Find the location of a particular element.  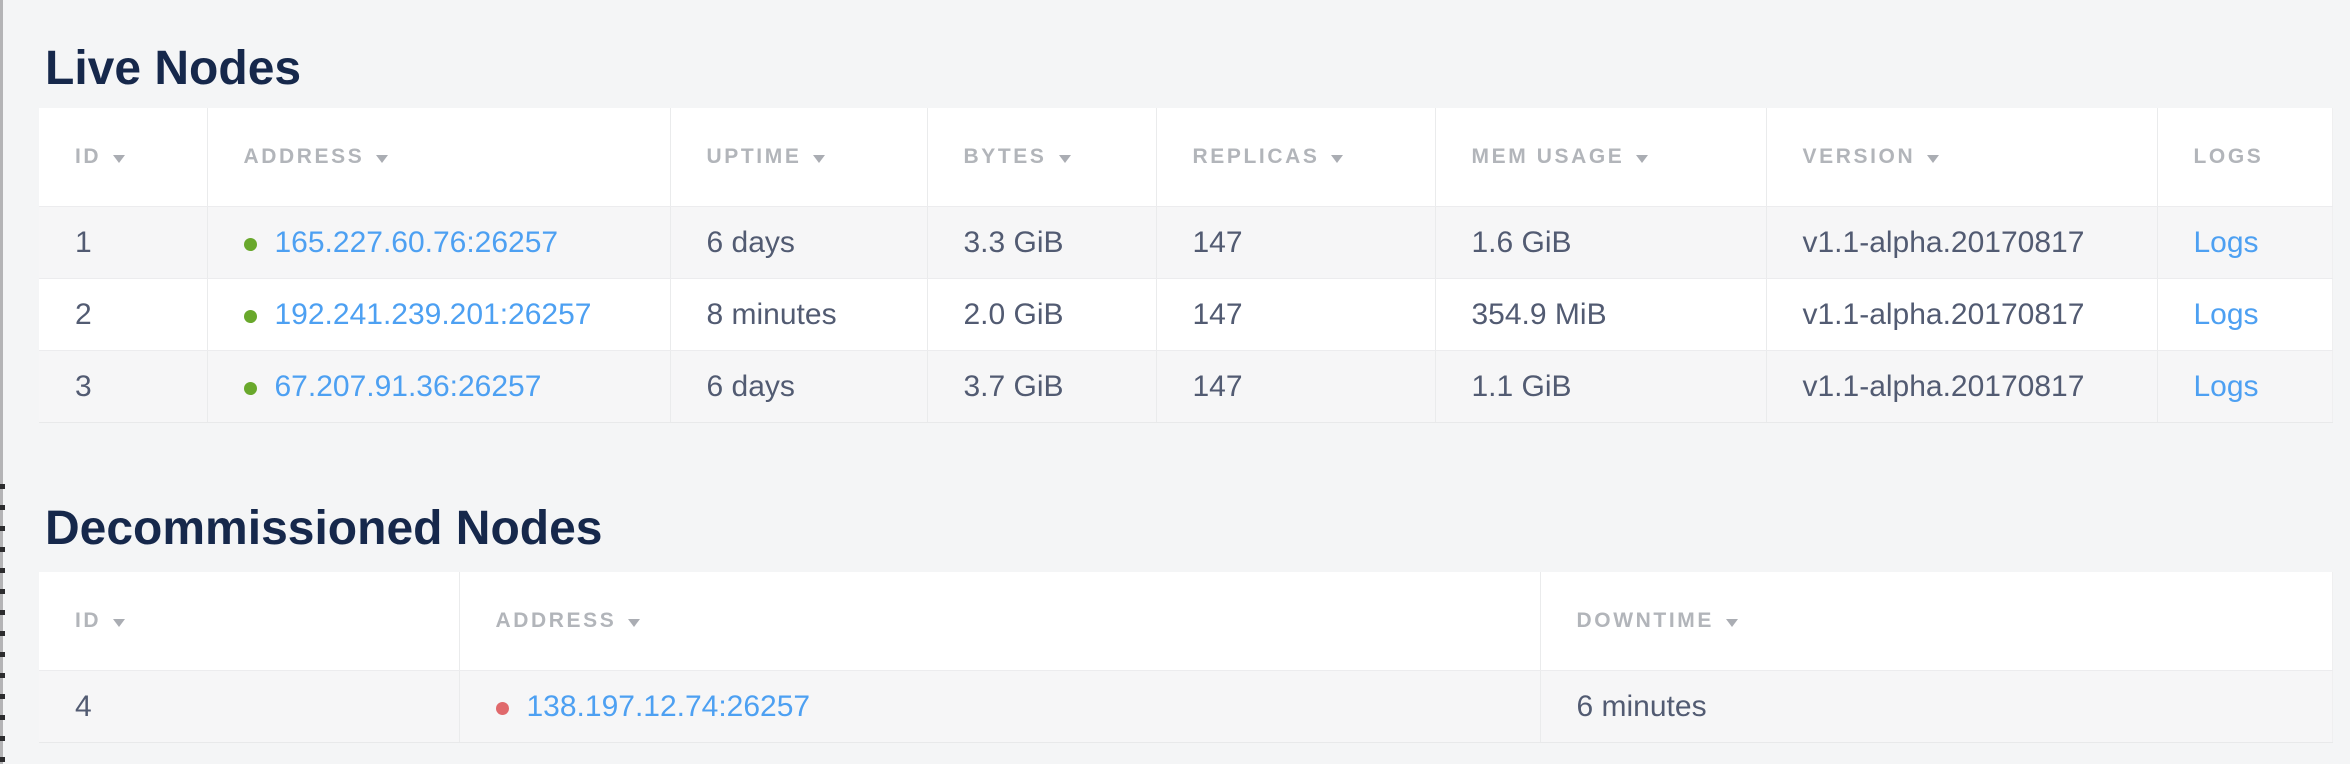

column-header-replicas: REPLICAS is located at coordinates (1296, 157).